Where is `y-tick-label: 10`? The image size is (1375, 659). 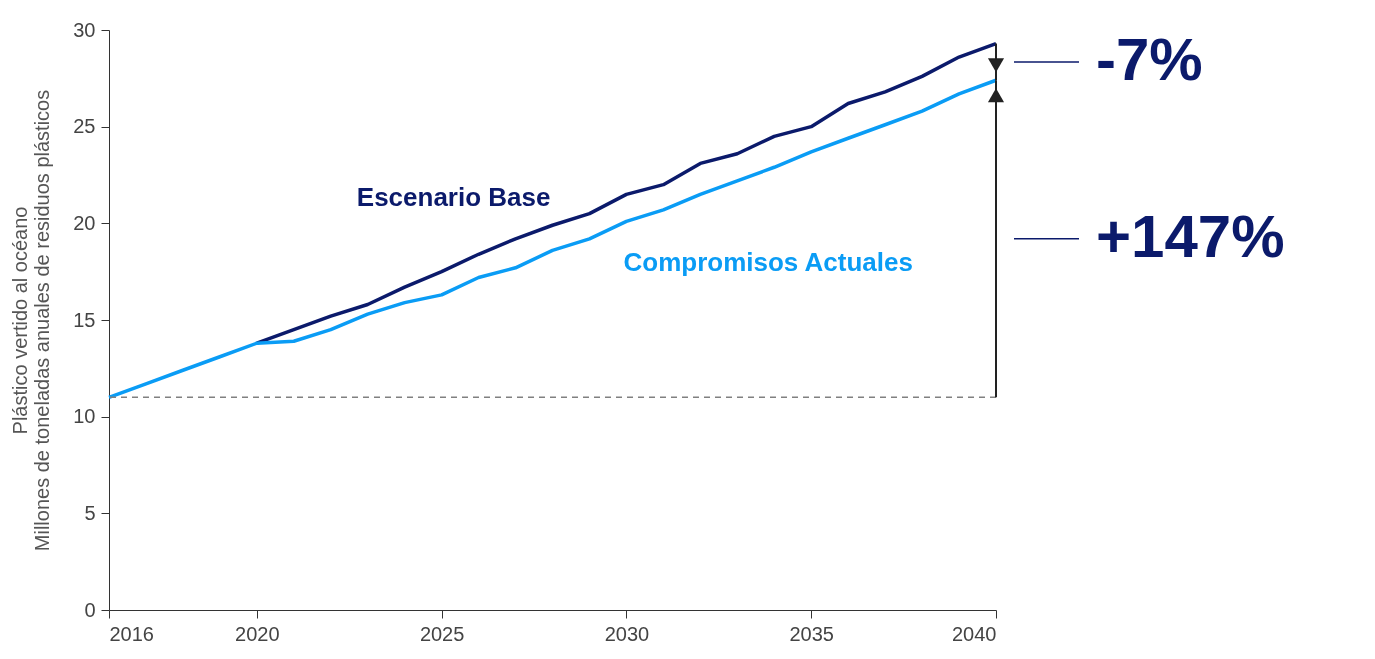
y-tick-label: 10 is located at coordinates (84, 416).